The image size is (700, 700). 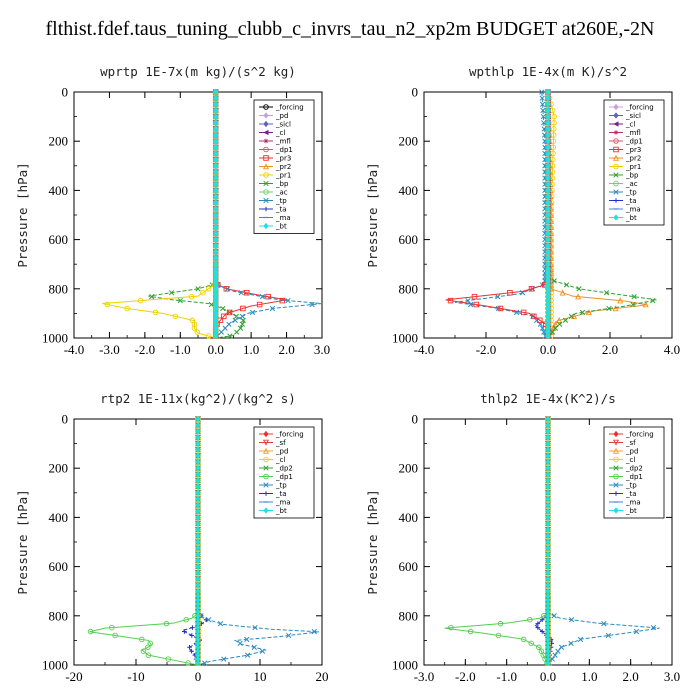 I want to click on legend-label: _bp, so click(x=632, y=176).